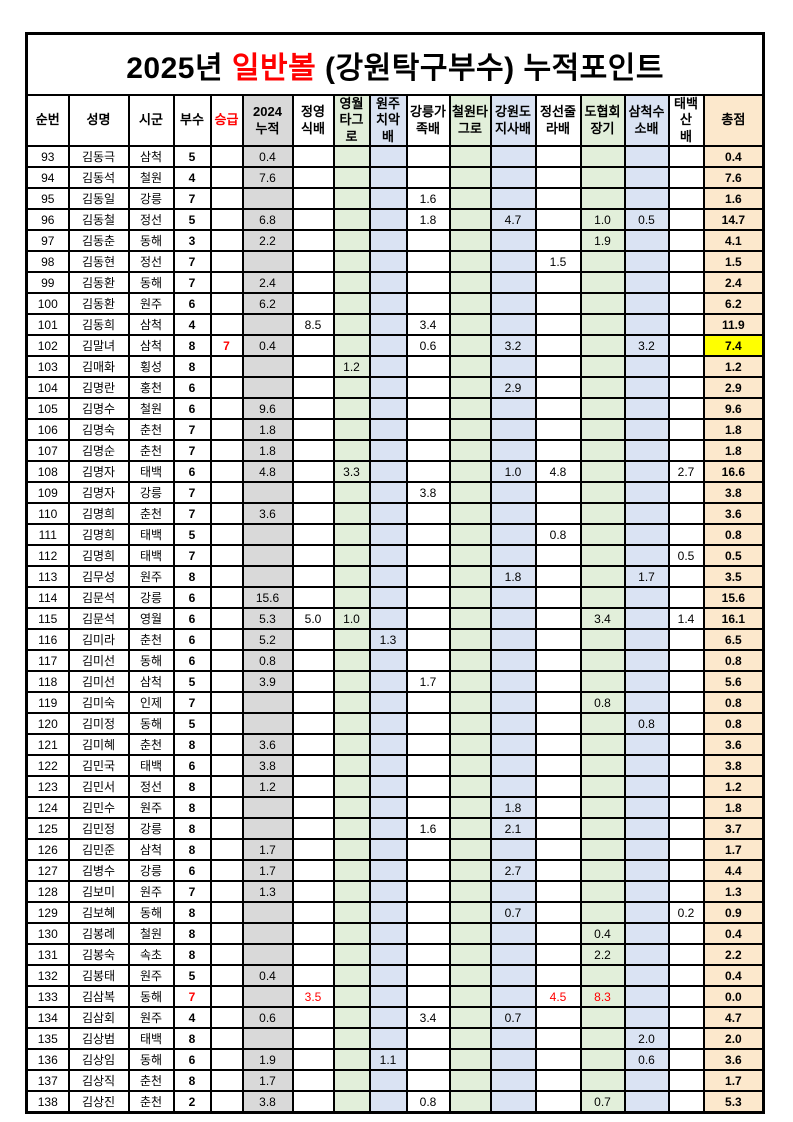 The width and height of the screenshot is (793, 1122). What do you see at coordinates (733, 975) in the screenshot?
I see `cell-total: 0.4` at bounding box center [733, 975].